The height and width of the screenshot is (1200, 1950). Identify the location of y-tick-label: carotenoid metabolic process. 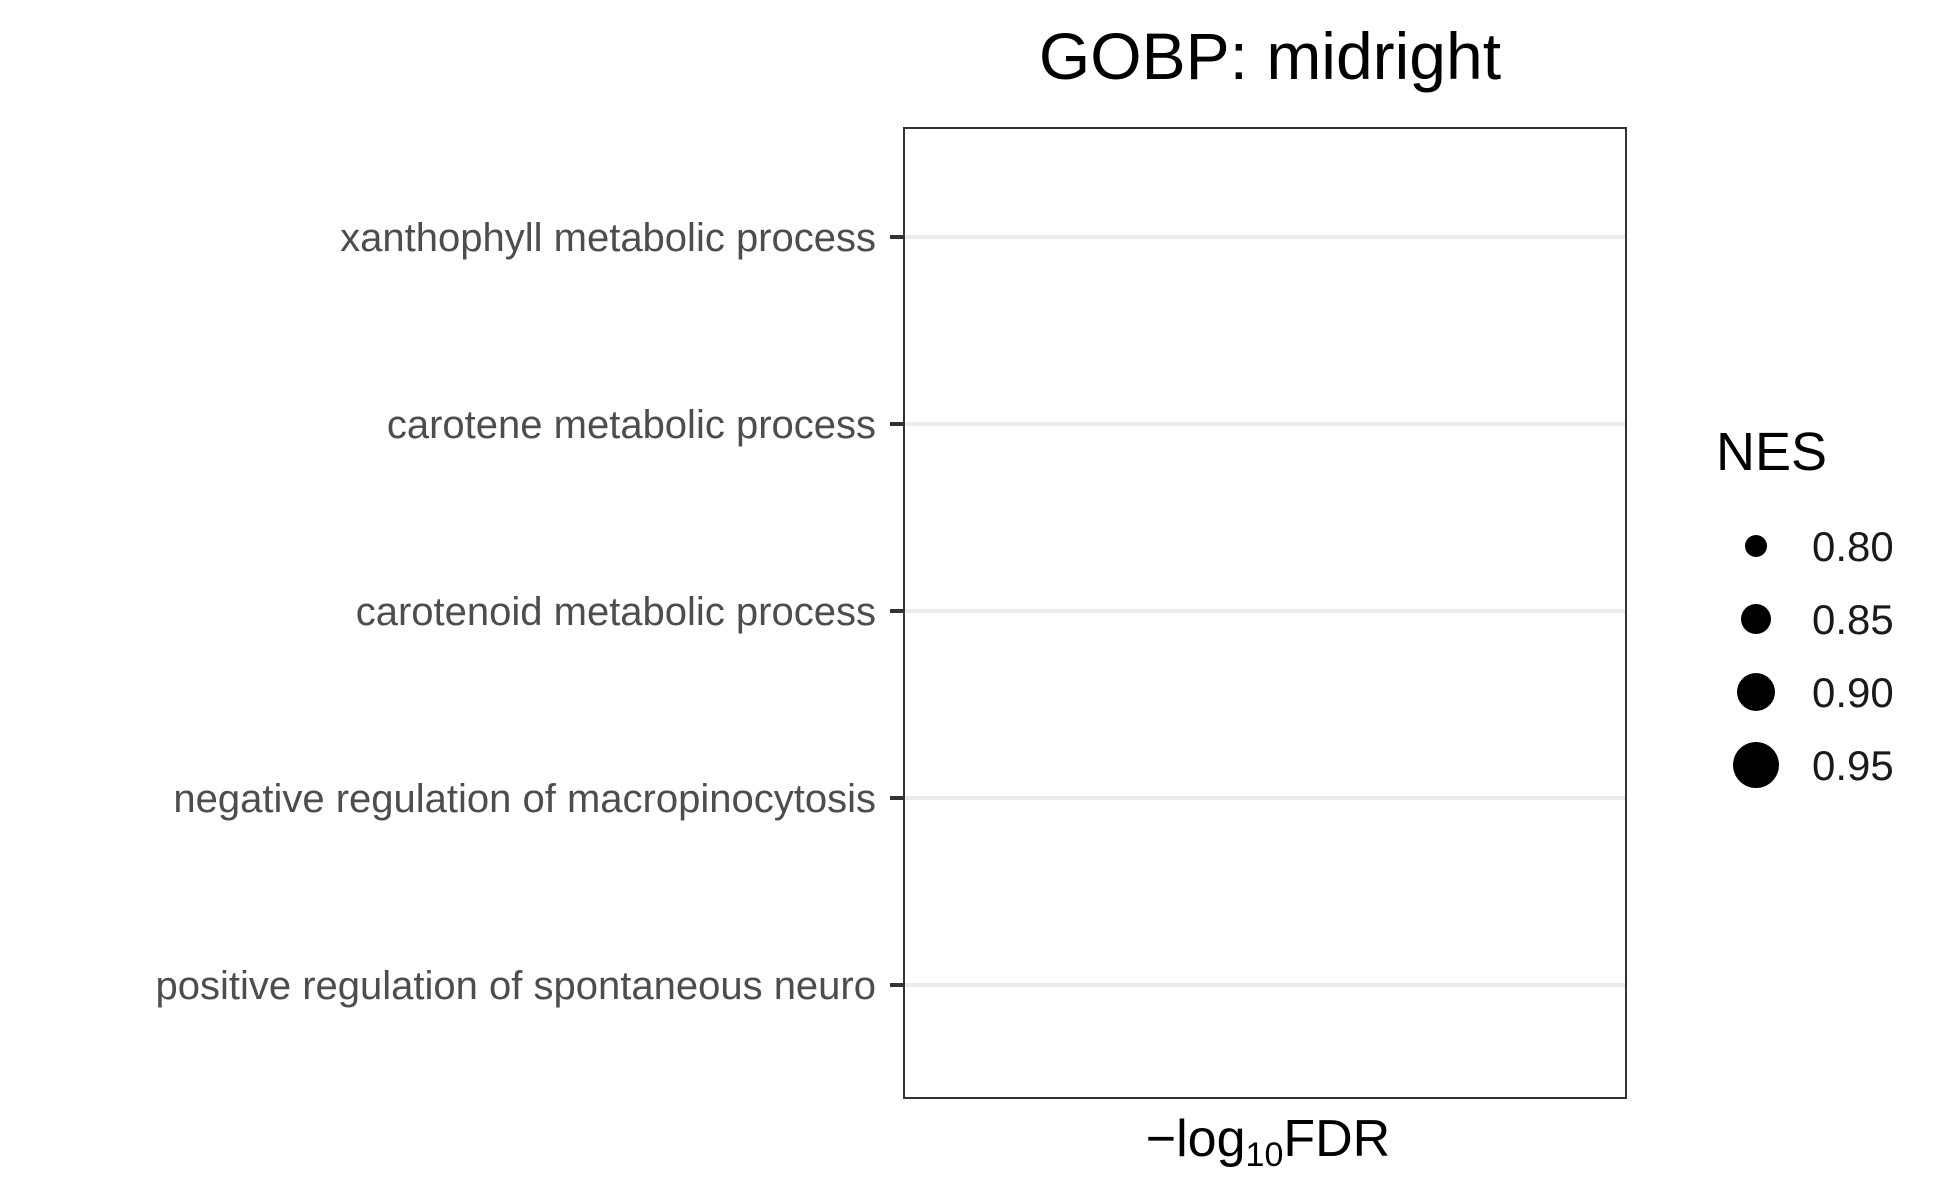
(616, 612).